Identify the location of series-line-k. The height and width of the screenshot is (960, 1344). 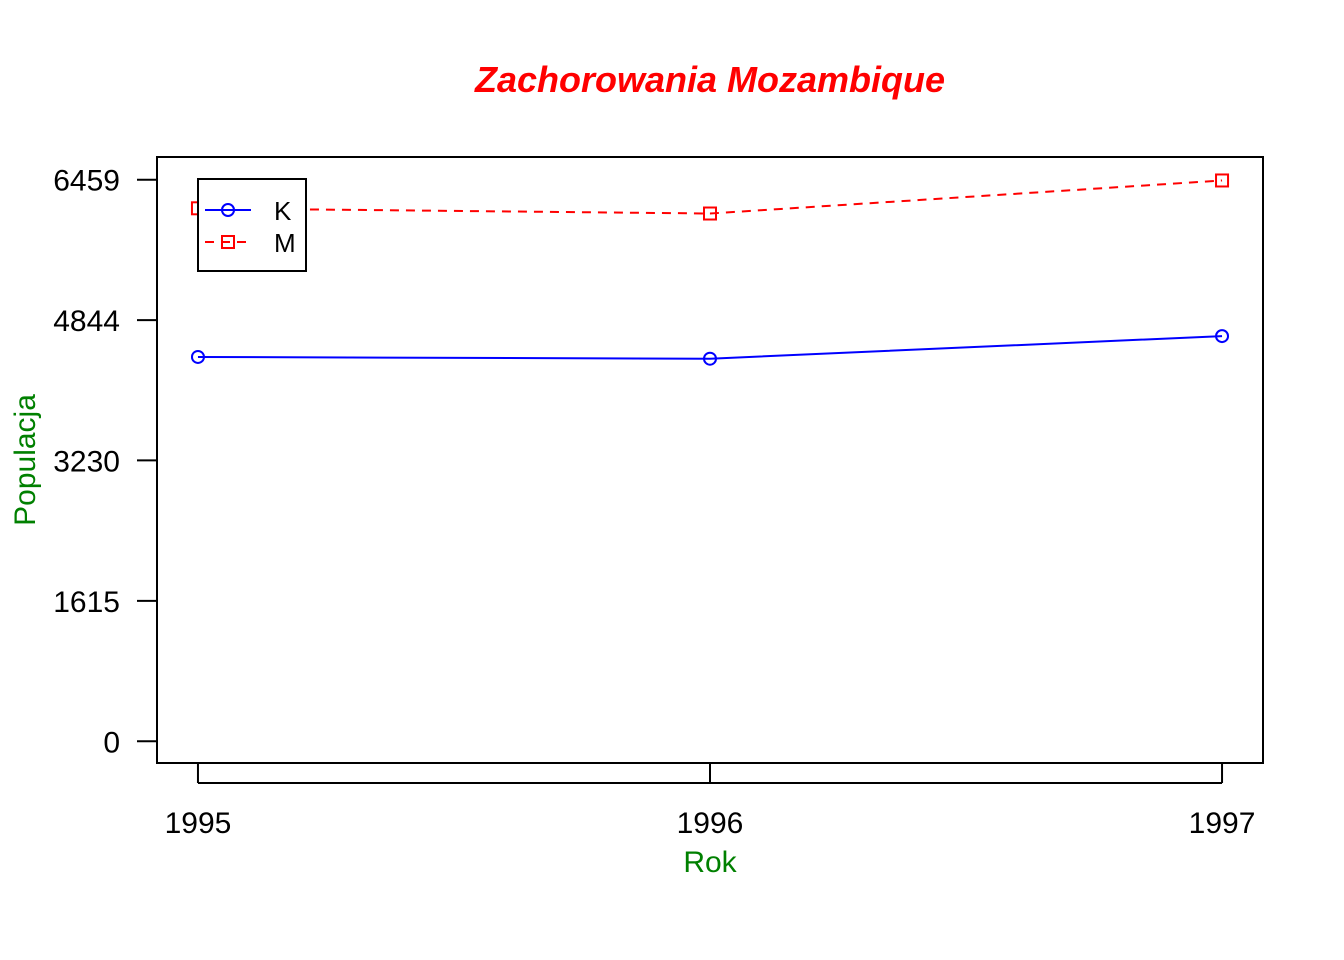
(710, 347).